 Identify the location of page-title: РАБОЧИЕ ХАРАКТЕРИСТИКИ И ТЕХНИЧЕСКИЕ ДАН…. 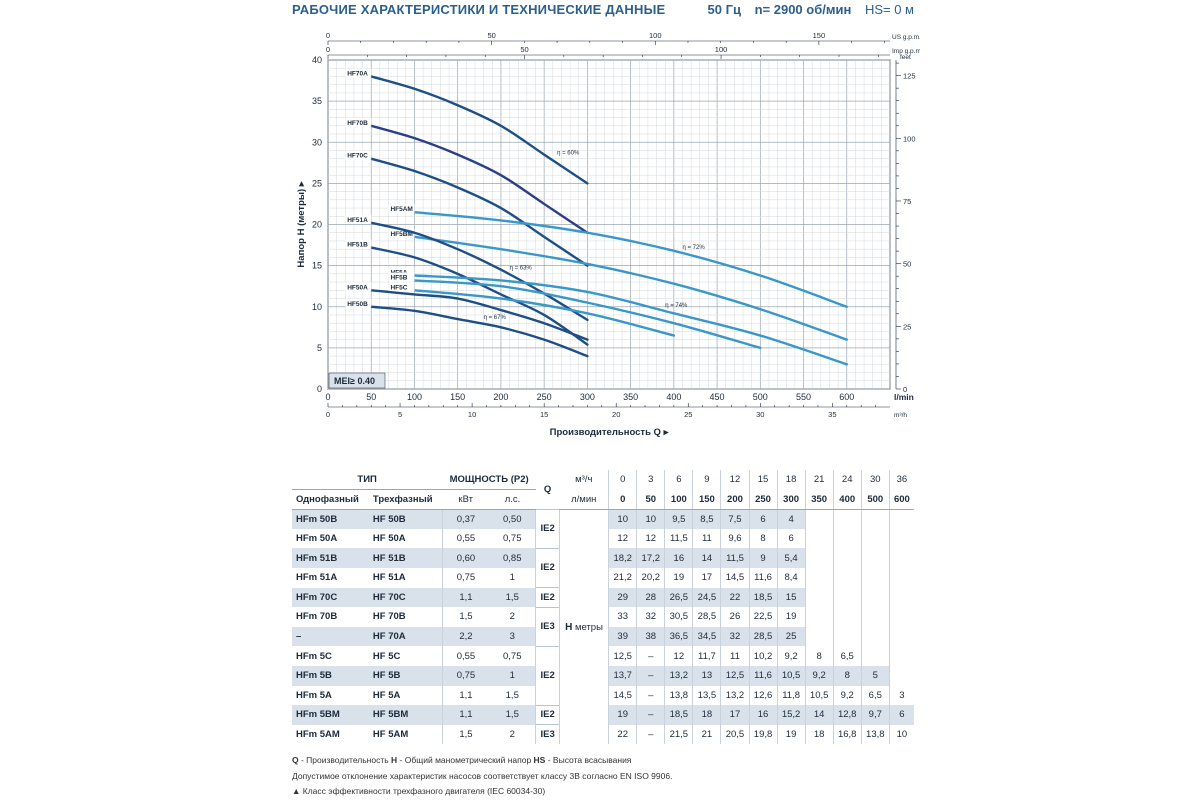
(479, 9).